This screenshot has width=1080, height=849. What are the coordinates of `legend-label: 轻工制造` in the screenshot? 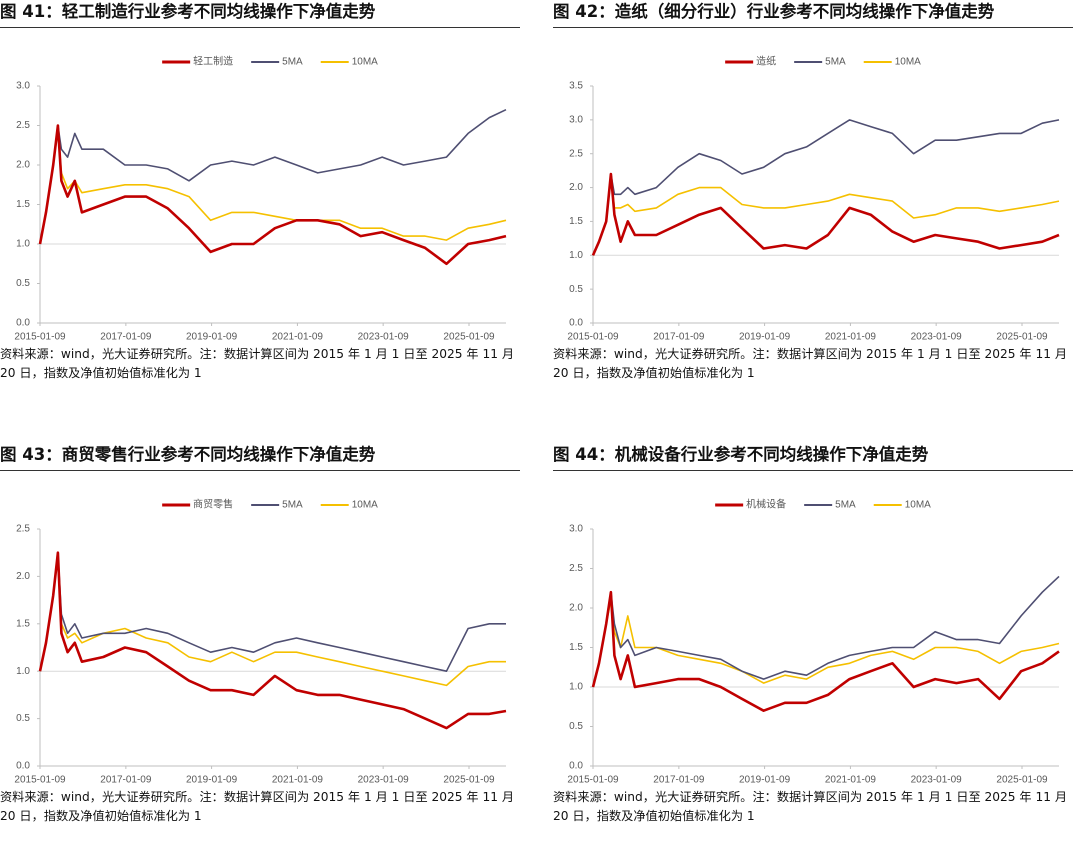 It's located at (213, 61).